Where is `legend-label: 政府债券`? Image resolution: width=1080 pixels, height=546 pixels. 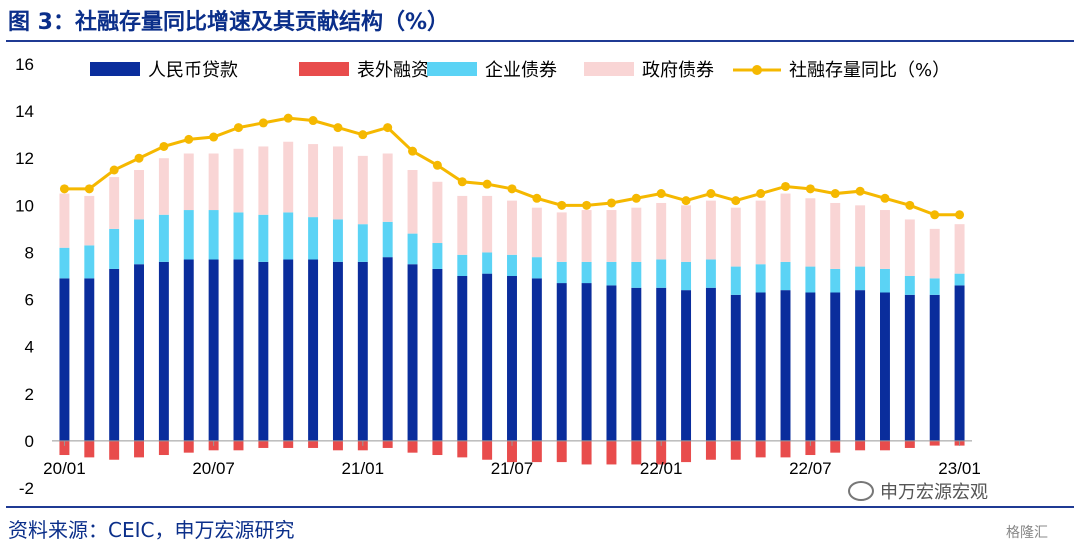
legend-label: 政府债券 is located at coordinates (678, 70).